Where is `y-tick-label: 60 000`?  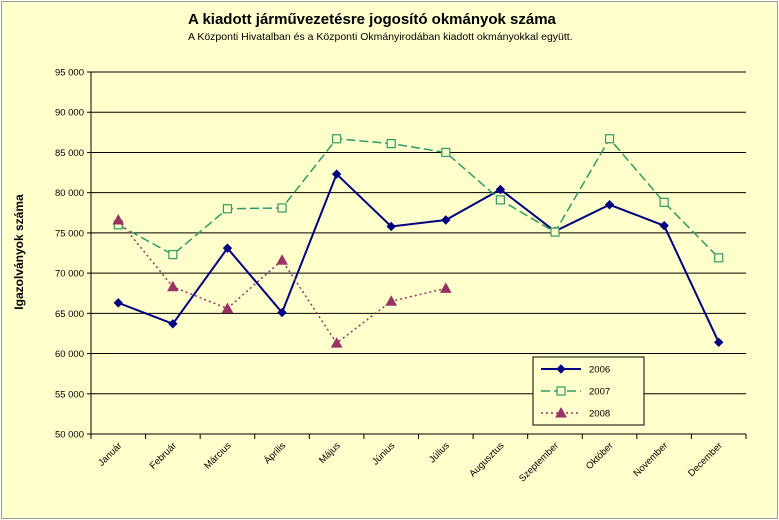 y-tick-label: 60 000 is located at coordinates (69, 354).